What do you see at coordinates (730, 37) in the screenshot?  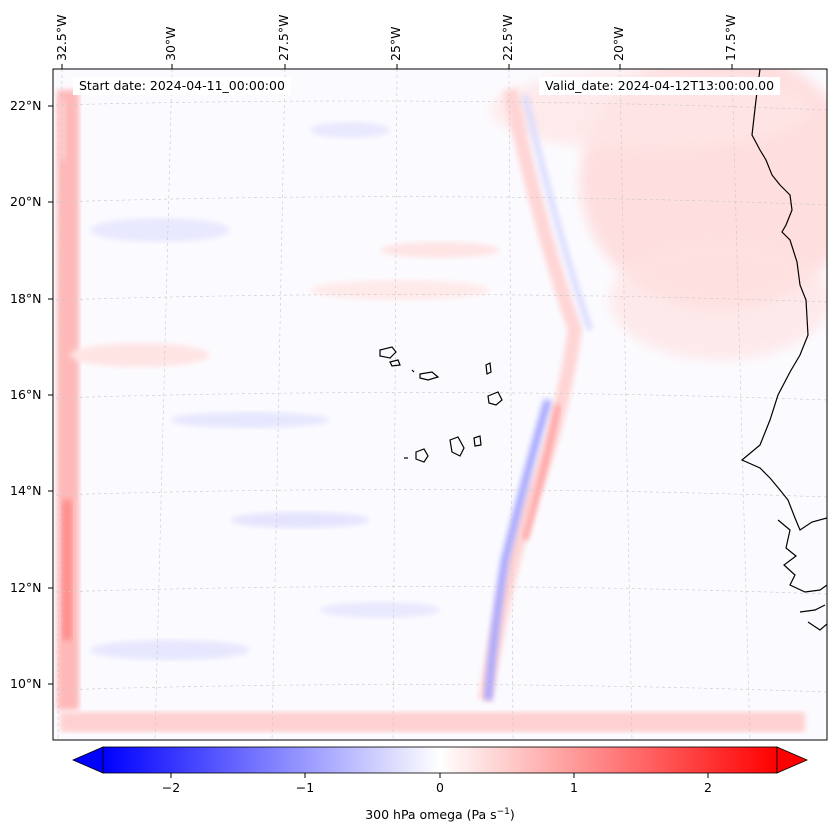 I see `lon-label-17.5w: 17.5°W` at bounding box center [730, 37].